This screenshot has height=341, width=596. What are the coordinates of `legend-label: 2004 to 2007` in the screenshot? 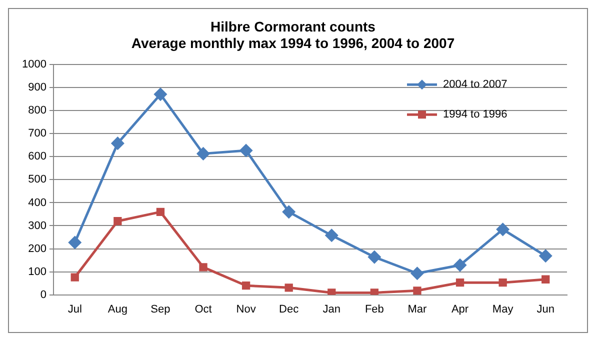 It's located at (475, 84).